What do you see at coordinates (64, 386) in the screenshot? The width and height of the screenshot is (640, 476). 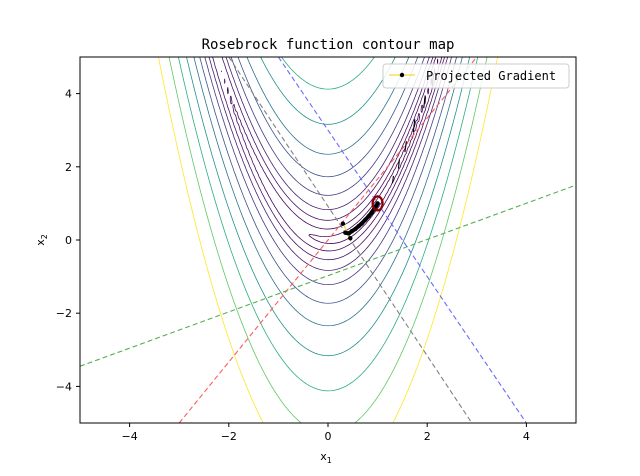 I see `y-tick-label--4: −4` at bounding box center [64, 386].